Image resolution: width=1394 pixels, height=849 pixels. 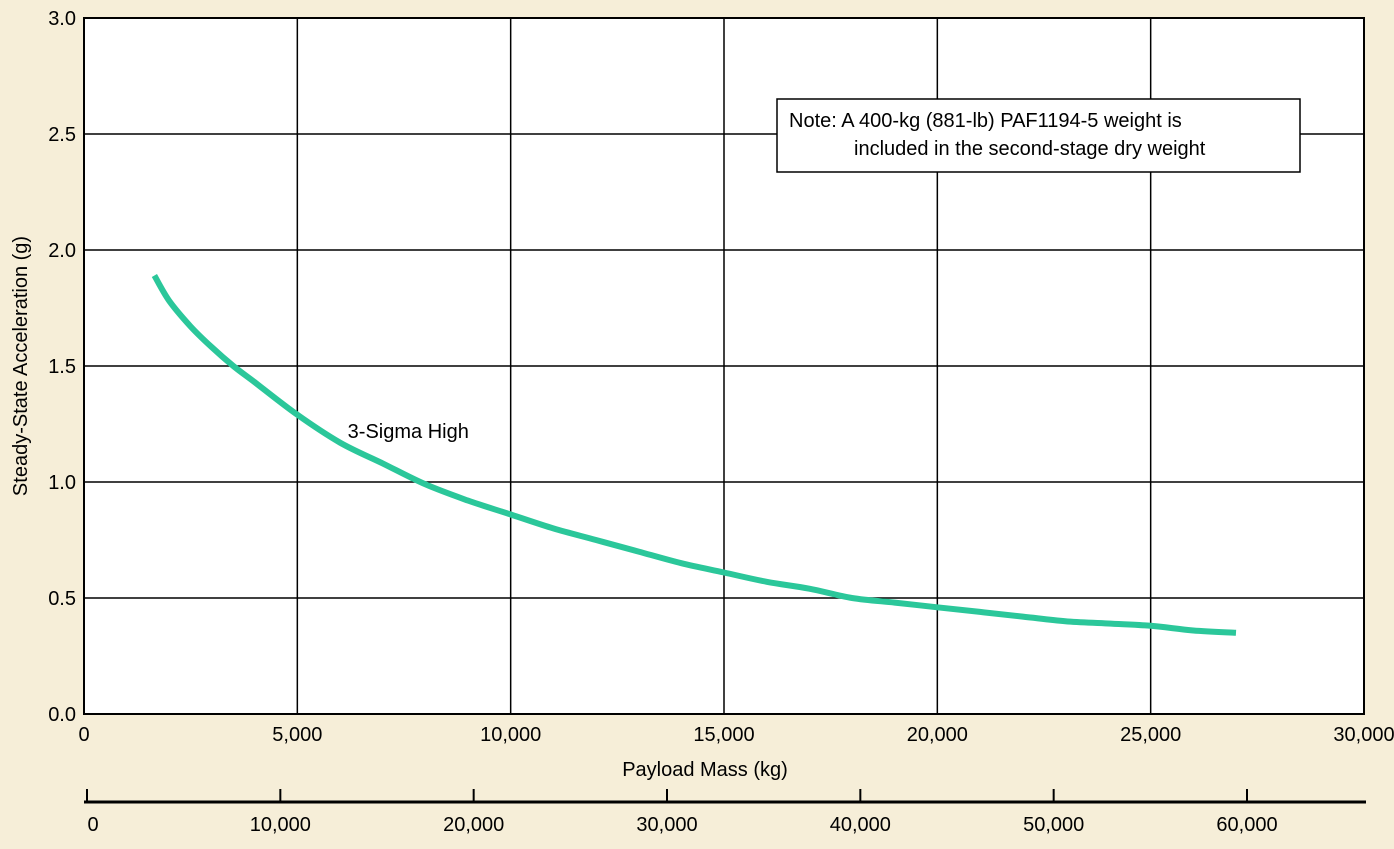 I want to click on note-frame, so click(x=1038, y=135).